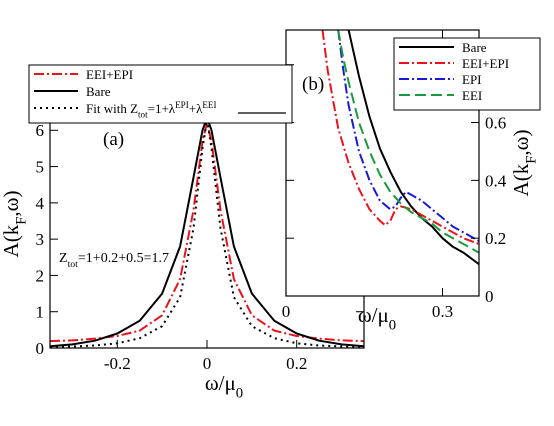 The height and width of the screenshot is (426, 554). What do you see at coordinates (496, 180) in the screenshot?
I see `y-tick-label-2: 0.4` at bounding box center [496, 180].